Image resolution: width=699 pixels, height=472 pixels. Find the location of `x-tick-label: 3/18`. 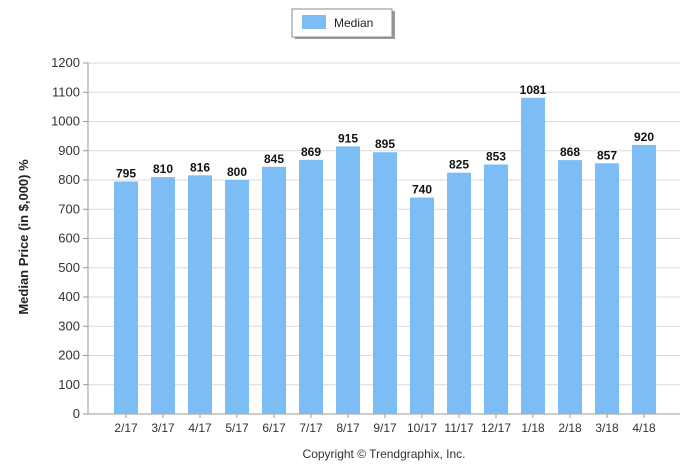

x-tick-label: 3/18 is located at coordinates (607, 428).